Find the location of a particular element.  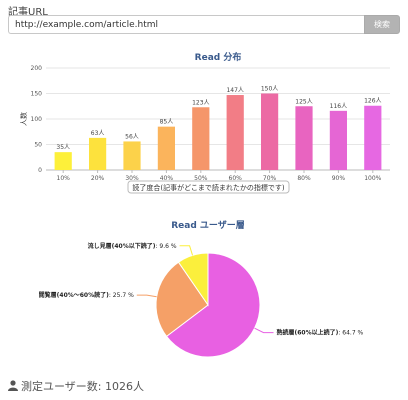

y-tick-label: 150 is located at coordinates (37, 94).